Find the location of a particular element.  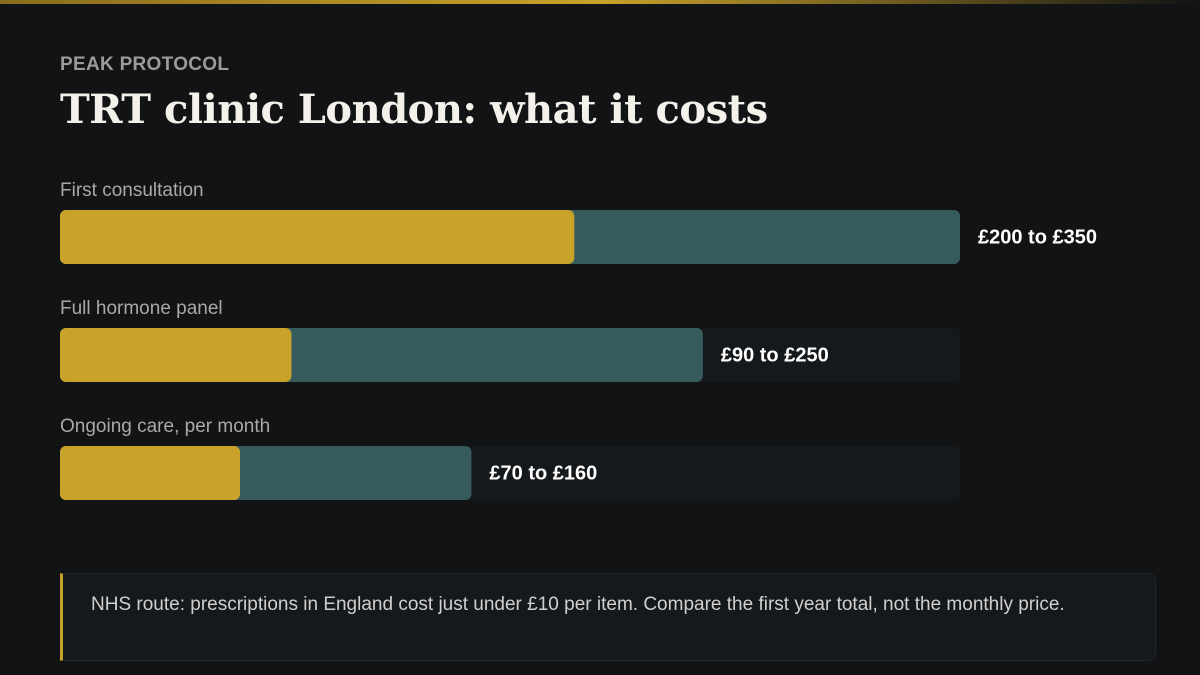

value-label: £90 to £250 is located at coordinates (775, 355).